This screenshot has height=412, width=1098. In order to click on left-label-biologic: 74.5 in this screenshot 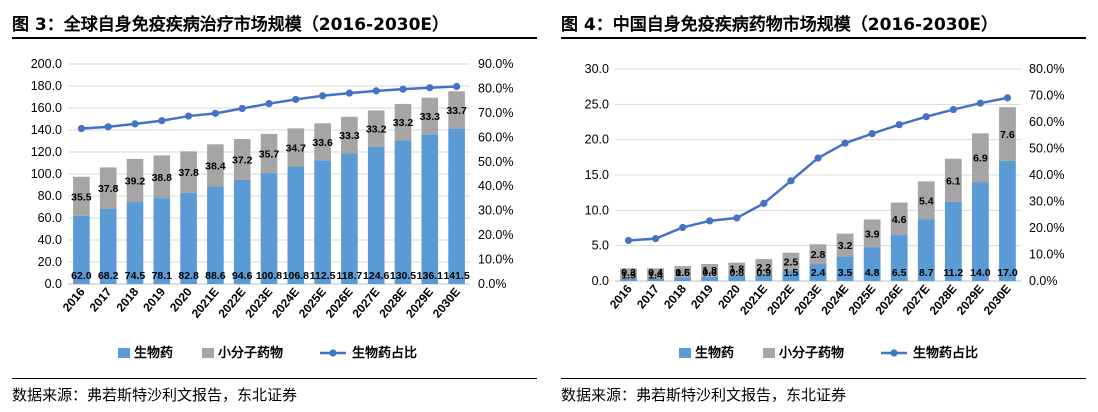, I will do `click(135, 276)`.